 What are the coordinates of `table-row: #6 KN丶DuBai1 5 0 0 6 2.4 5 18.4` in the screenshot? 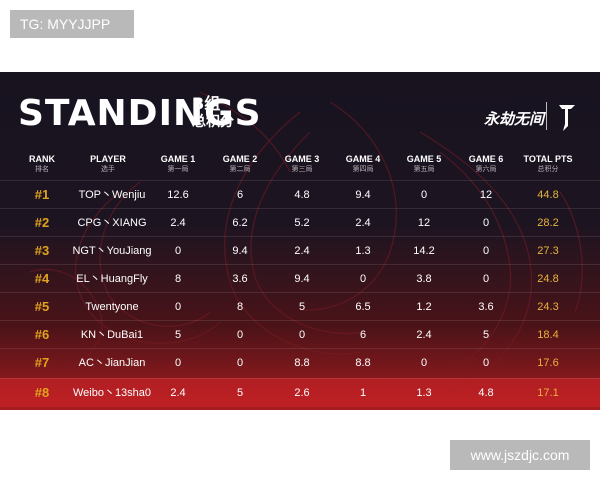 It's located at (300, 334).